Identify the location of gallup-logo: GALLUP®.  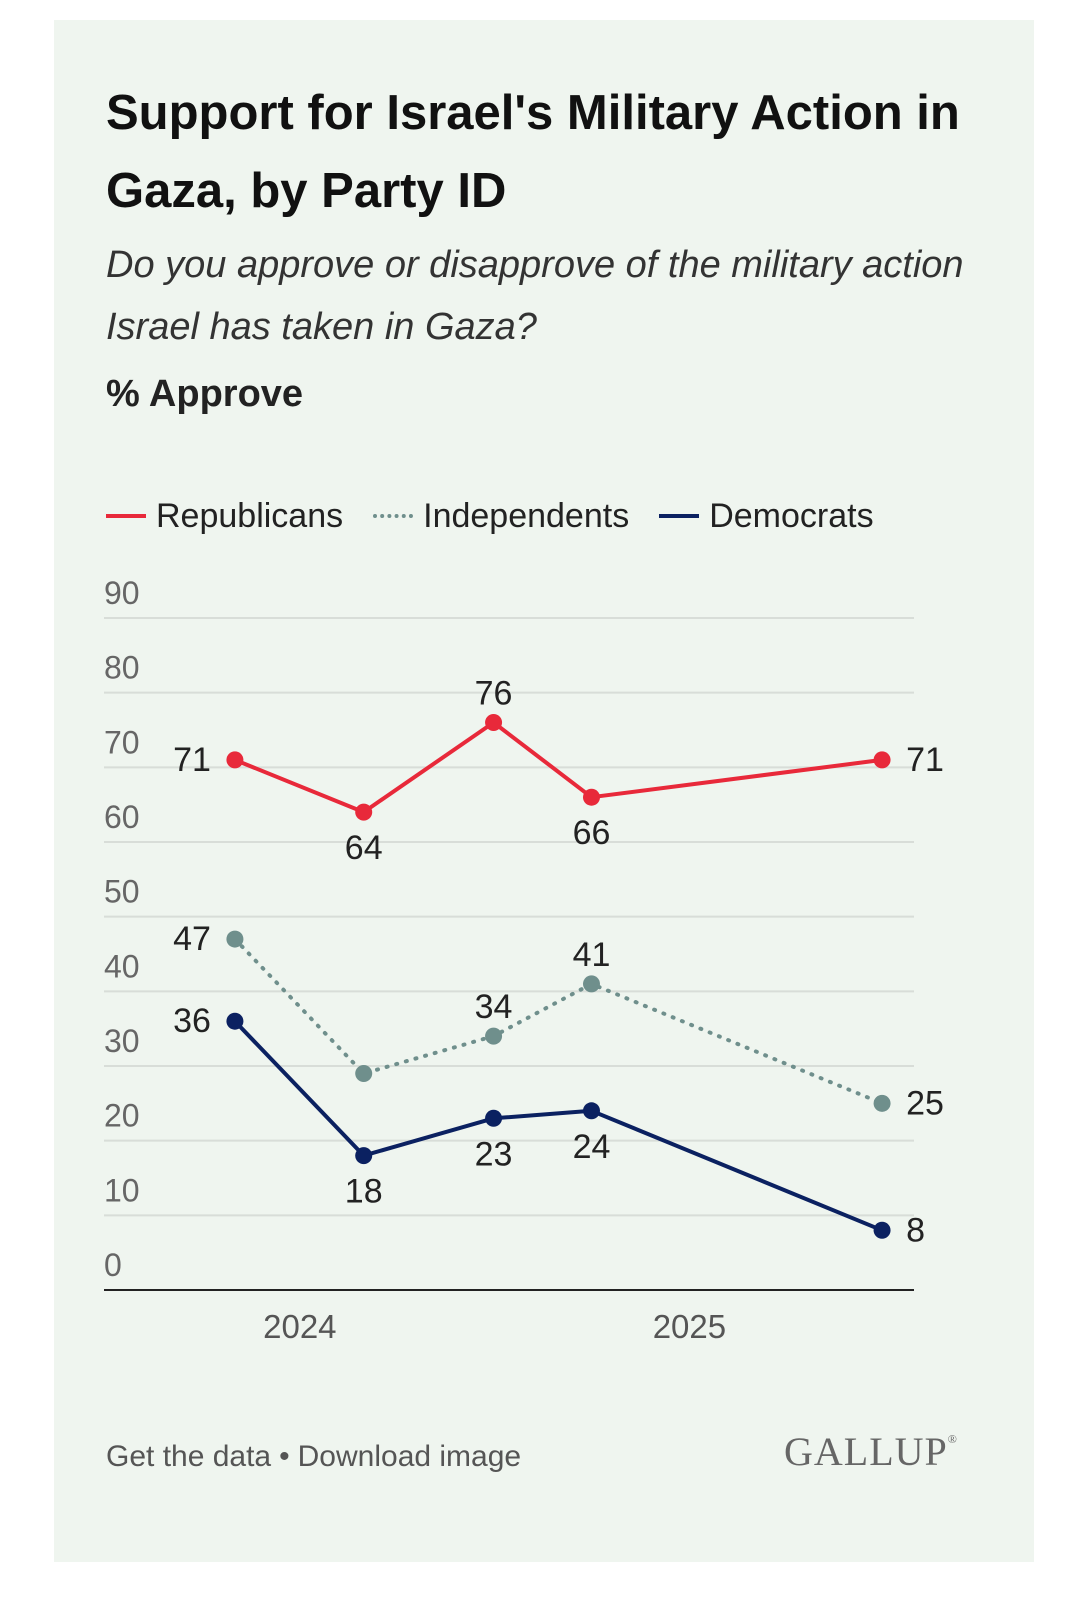
(871, 1451).